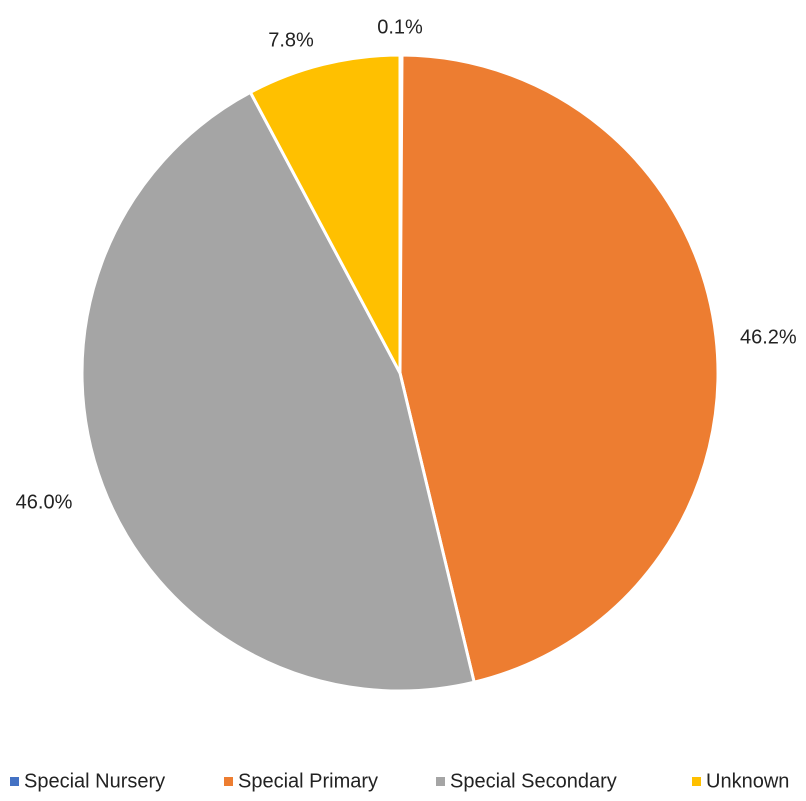 Image resolution: width=806 pixels, height=801 pixels. What do you see at coordinates (400, 27) in the screenshot?
I see `data-label-special-nursery: 0.1%` at bounding box center [400, 27].